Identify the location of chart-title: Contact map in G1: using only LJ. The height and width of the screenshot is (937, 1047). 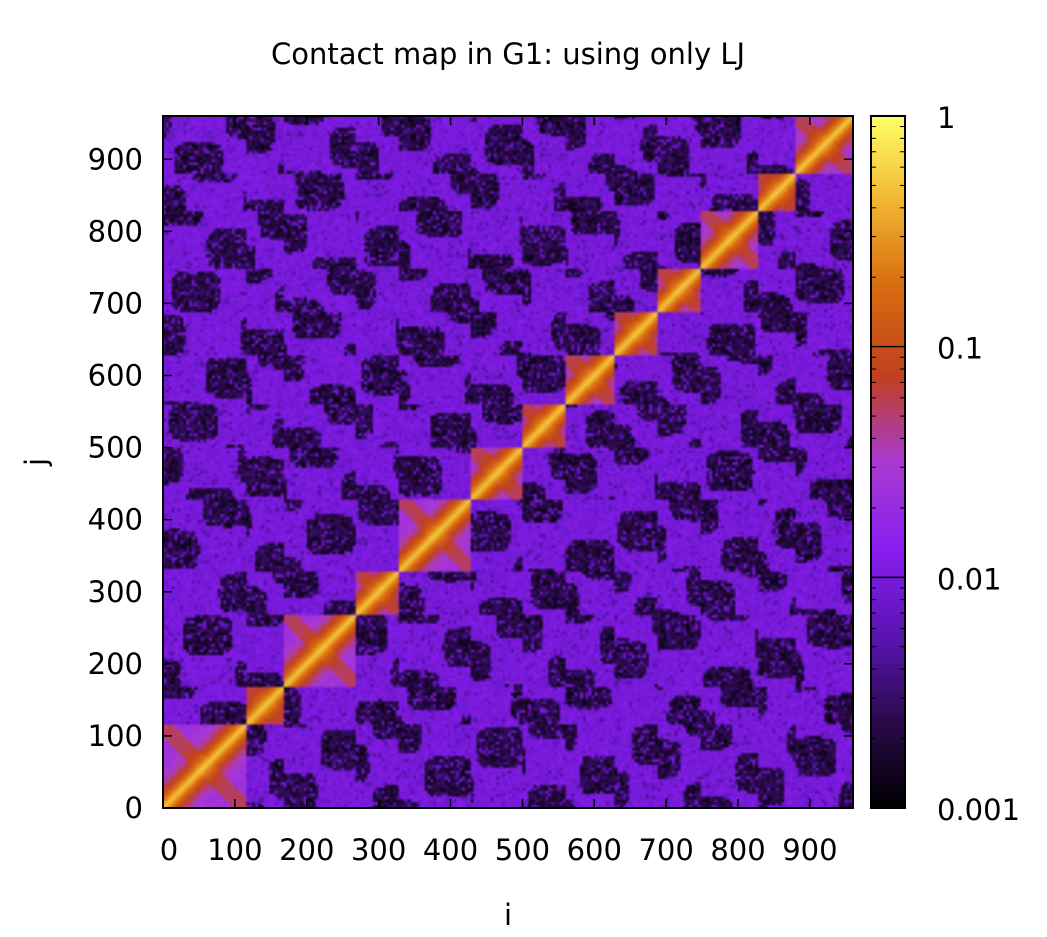
(508, 54).